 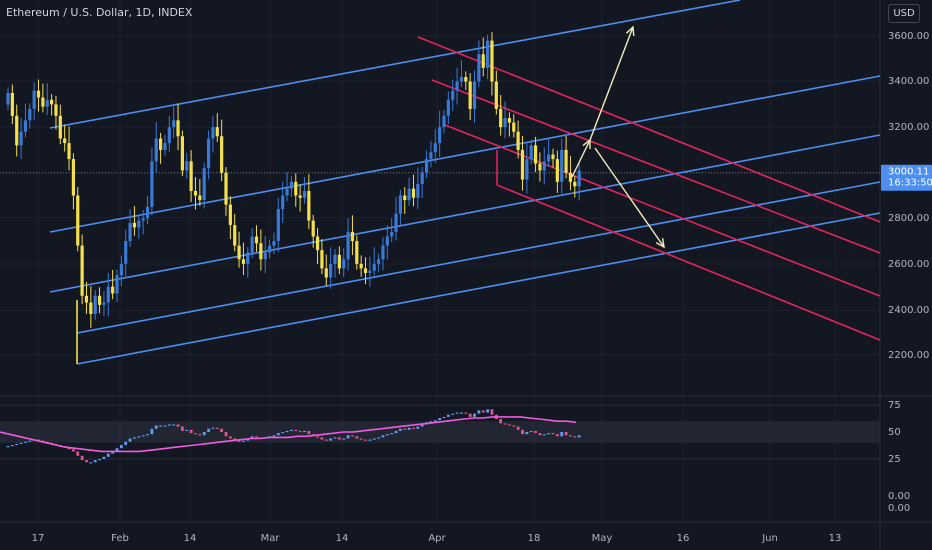 I want to click on last-price-label: 3000.11, so click(x=908, y=172).